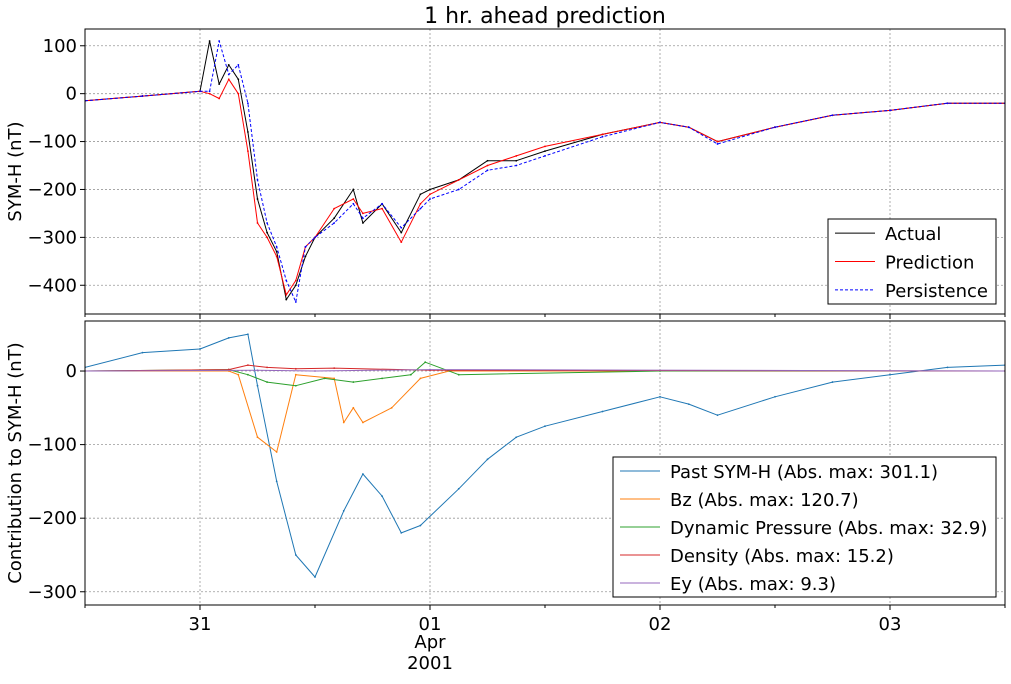 This screenshot has height=684, width=1011. I want to click on legend-label: Ey (Abs. max: 9.3), so click(753, 584).